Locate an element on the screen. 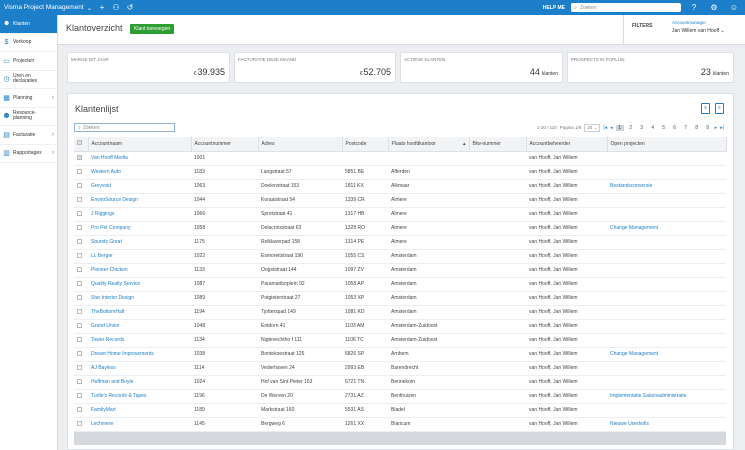 The width and height of the screenshot is (745, 450). sidebar-item-rapportages: ▥ Rapportages › is located at coordinates (28, 154).